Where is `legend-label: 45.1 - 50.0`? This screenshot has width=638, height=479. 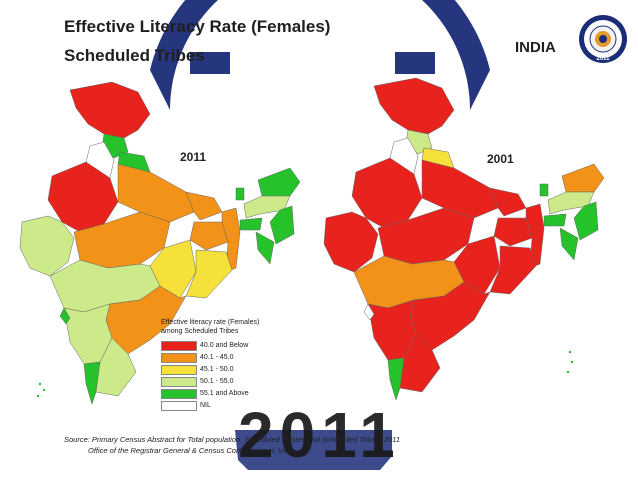
legend-label: 45.1 - 50.0 is located at coordinates (217, 369).